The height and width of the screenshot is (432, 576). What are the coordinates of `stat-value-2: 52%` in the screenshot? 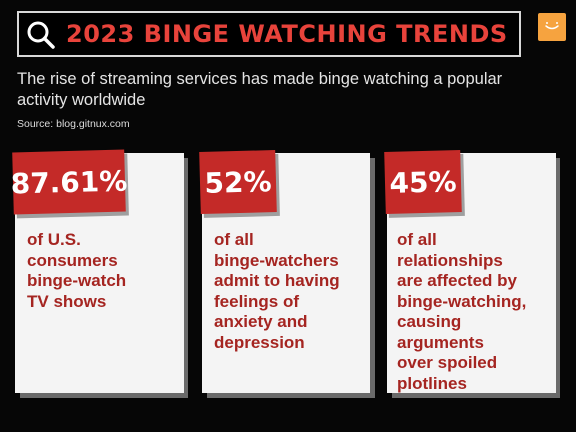 It's located at (238, 182).